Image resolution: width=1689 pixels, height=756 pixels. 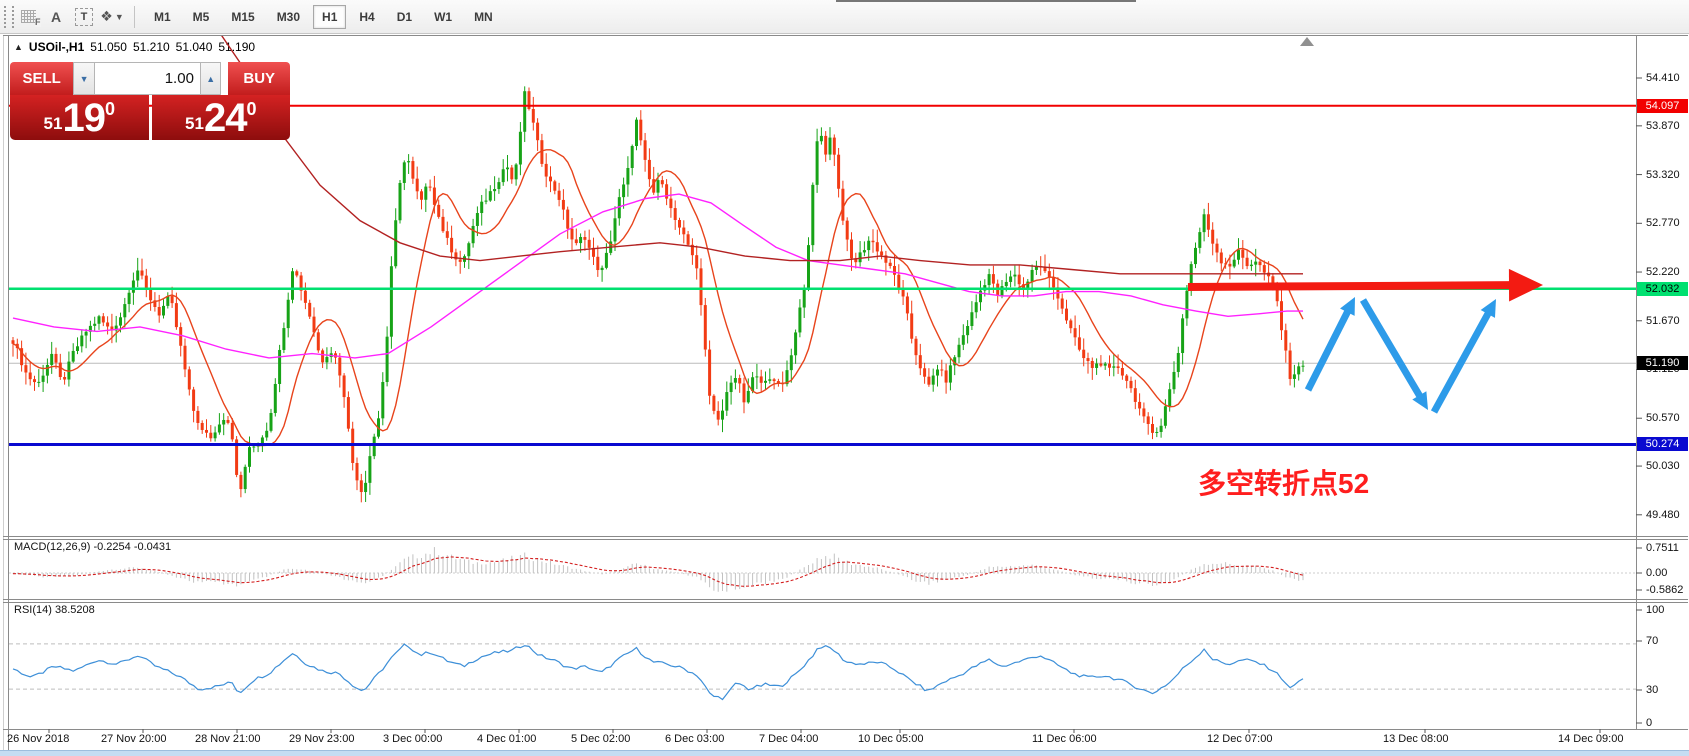 What do you see at coordinates (844, 17) in the screenshot?
I see `toolbar: F A T ❖ ▼ M1 M5 M15 M30 H1 H4 D1 W1 MN` at bounding box center [844, 17].